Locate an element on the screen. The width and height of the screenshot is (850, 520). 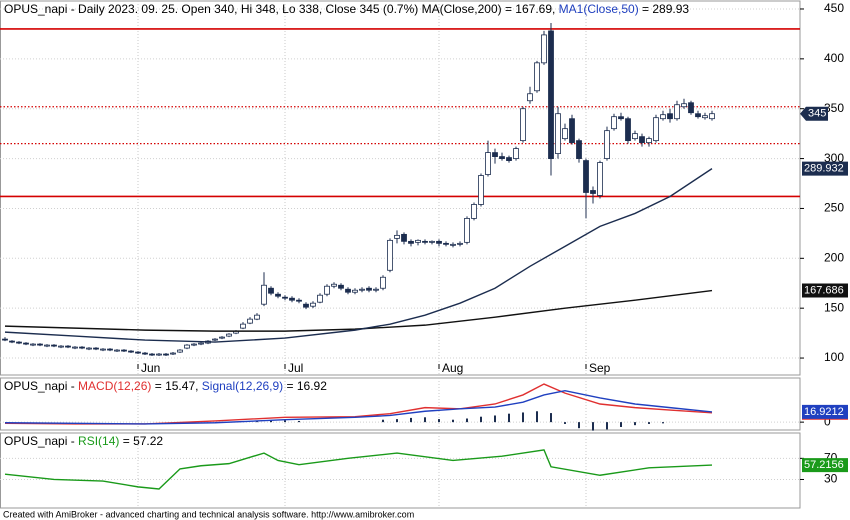
header-series-name: MACD(12,26) is located at coordinates (114, 386).